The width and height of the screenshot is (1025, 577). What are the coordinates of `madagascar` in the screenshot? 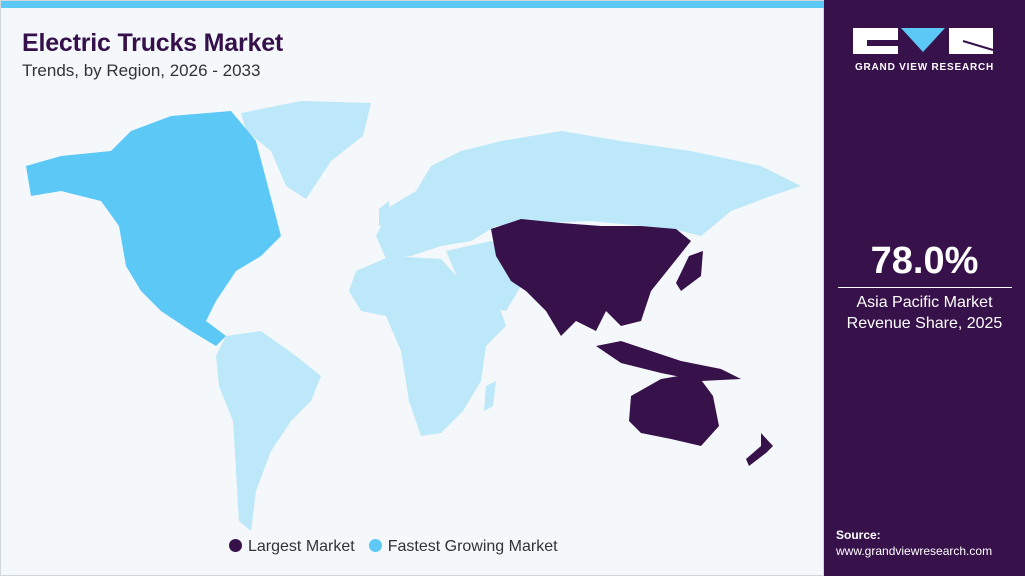 It's located at (490, 396).